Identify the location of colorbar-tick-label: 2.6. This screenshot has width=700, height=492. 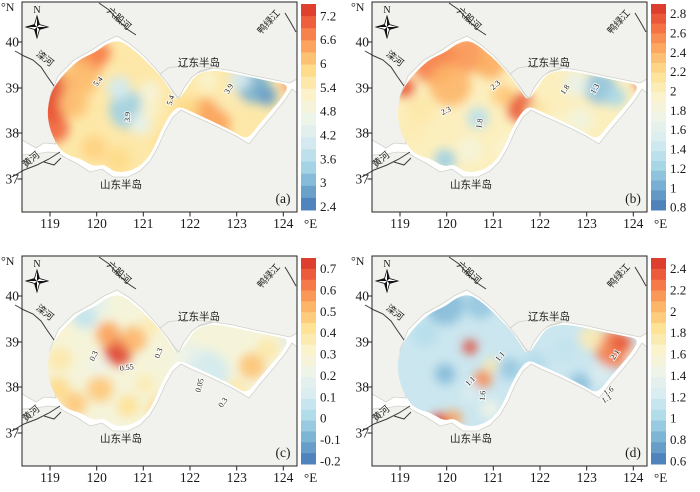
(678, 33).